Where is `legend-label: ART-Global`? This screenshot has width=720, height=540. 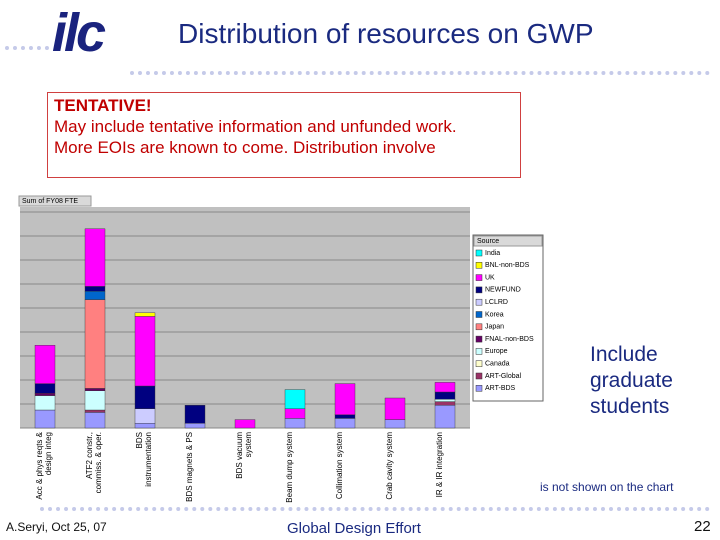
legend-label: ART-Global is located at coordinates (503, 376).